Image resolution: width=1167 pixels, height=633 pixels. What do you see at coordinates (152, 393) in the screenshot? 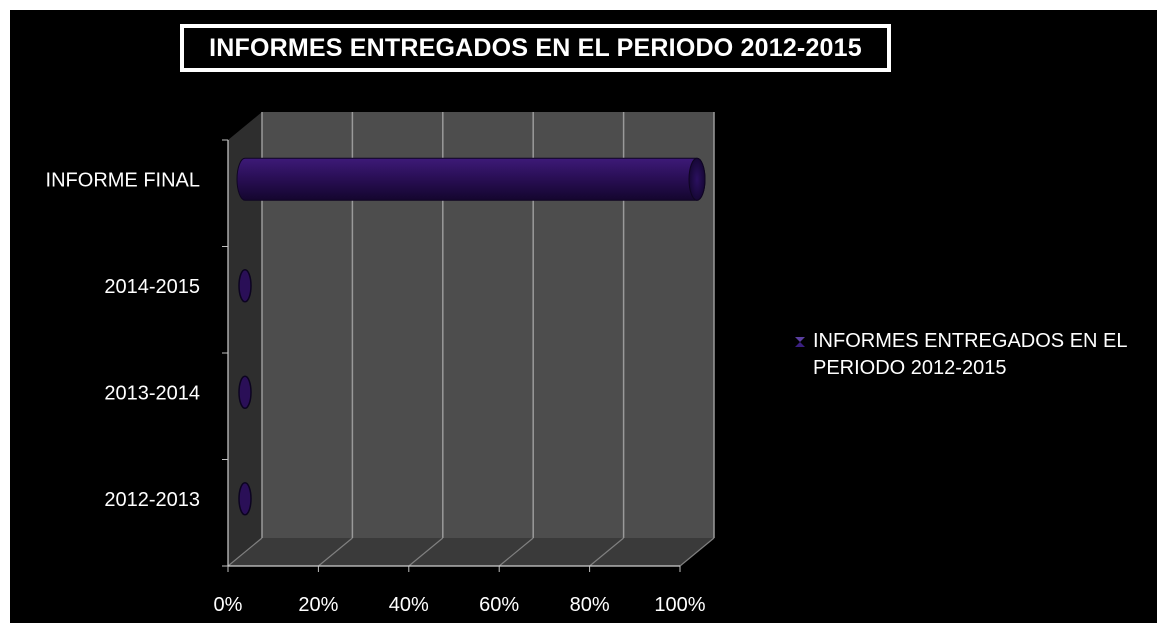
I see `y-category-label: 2013-2014` at bounding box center [152, 393].